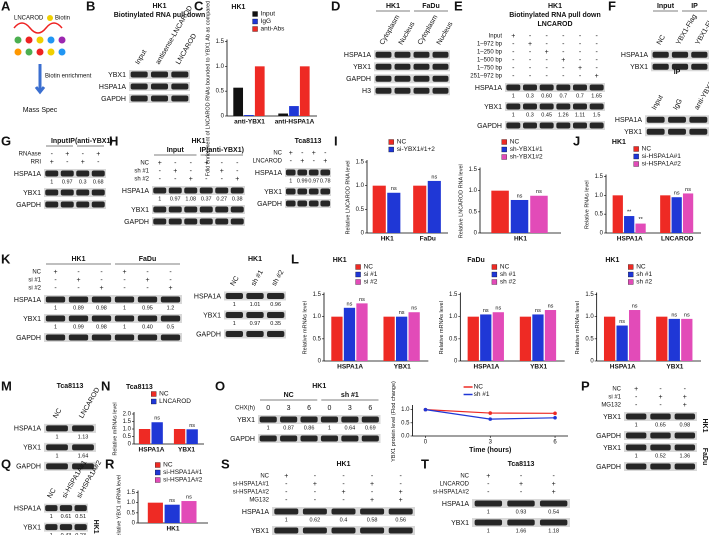  I want to click on y-axis-label: Relative LNCAROD RNA level, so click(461, 201).